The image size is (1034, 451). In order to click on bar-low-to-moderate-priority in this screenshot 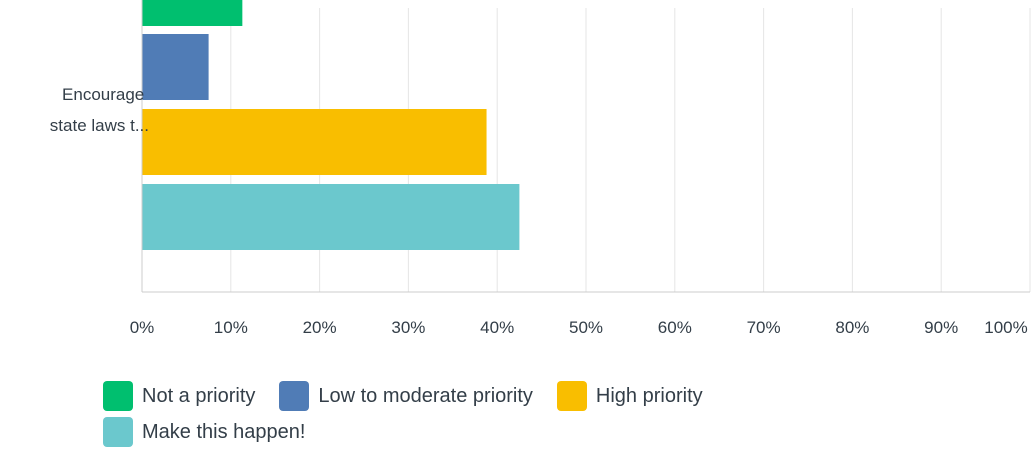, I will do `click(175, 67)`.